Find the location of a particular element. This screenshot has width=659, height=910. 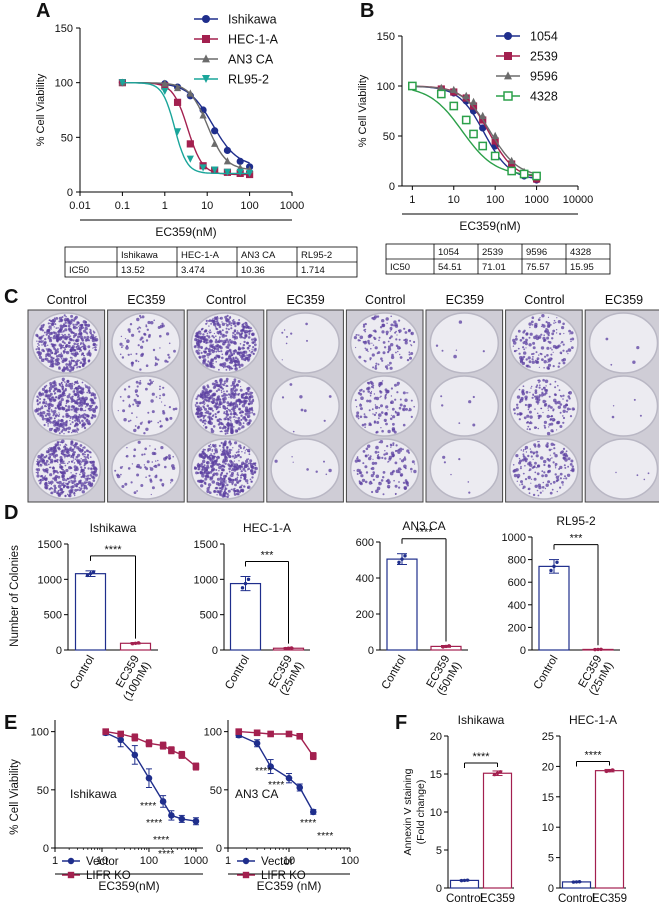

replicate-dot is located at coordinates (554, 566).